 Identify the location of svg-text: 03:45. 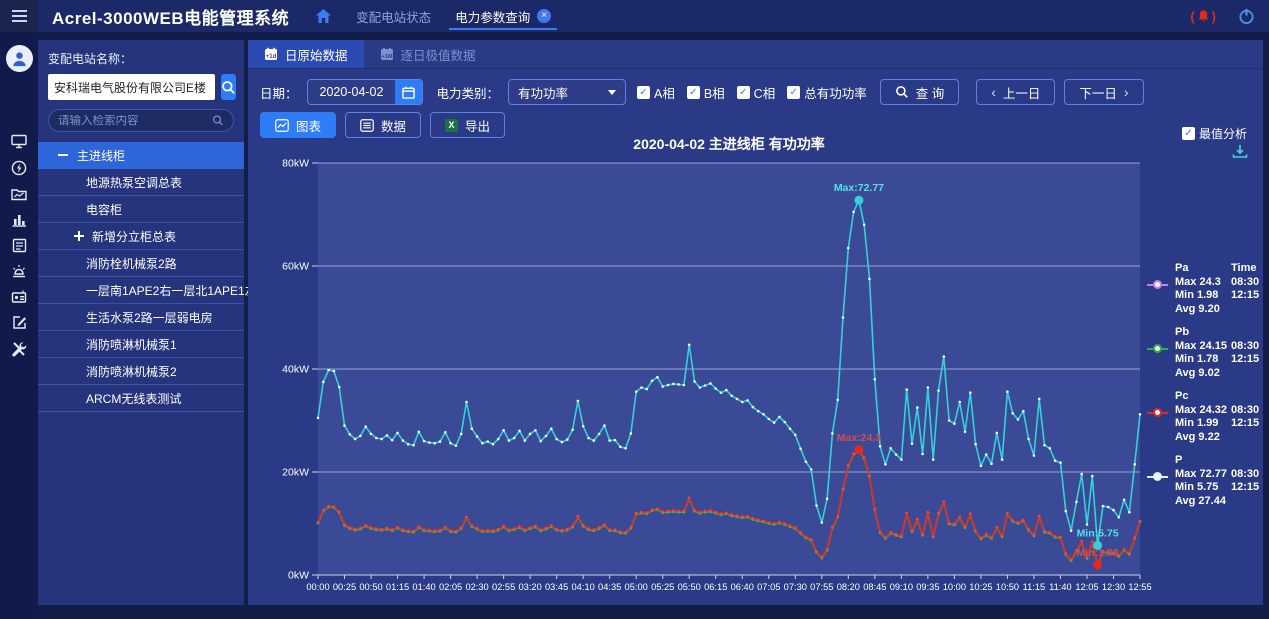
(556, 587).